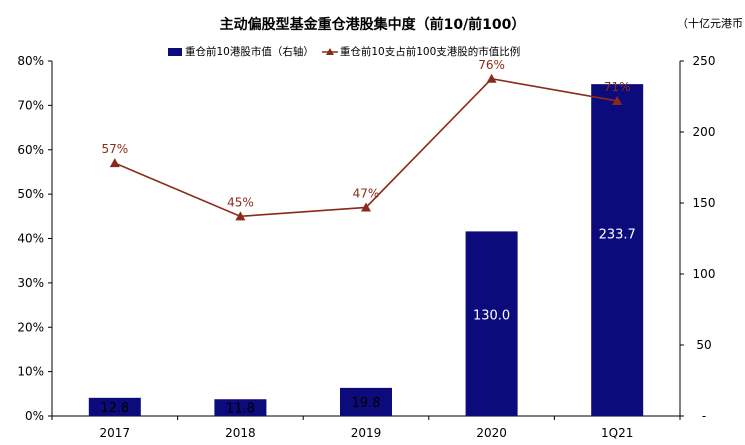  I want to click on x-axis-tick-label: 2020, so click(491, 433).